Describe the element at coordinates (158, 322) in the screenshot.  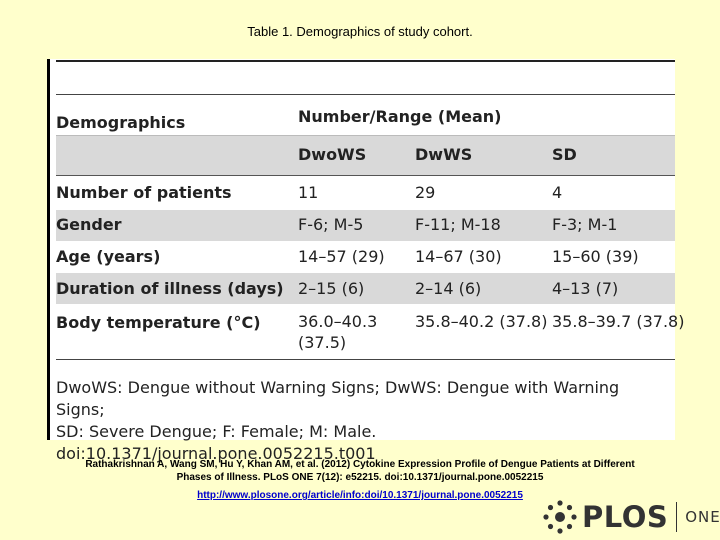
I see `row-label: Body temperature (°C)` at that location.